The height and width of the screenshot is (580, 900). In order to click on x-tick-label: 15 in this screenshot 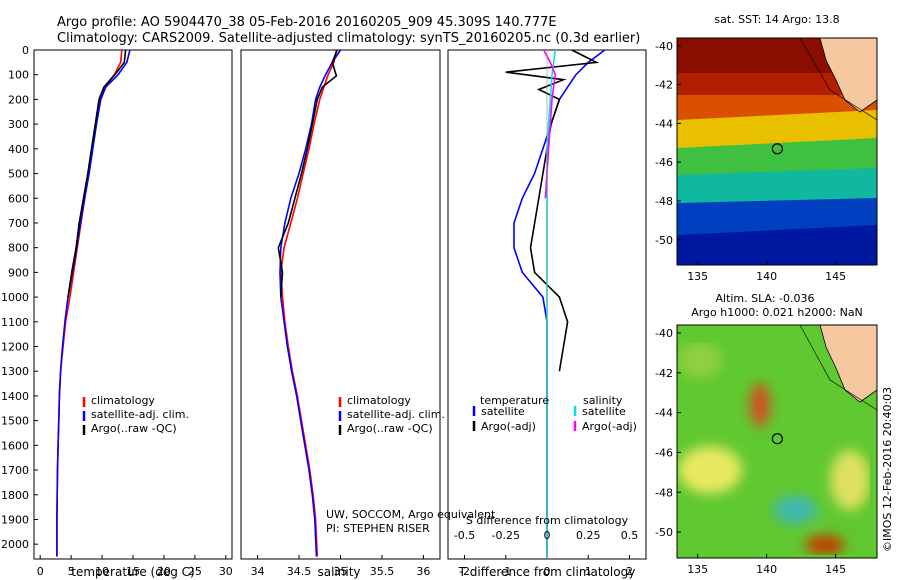, I will do `click(133, 571)`.